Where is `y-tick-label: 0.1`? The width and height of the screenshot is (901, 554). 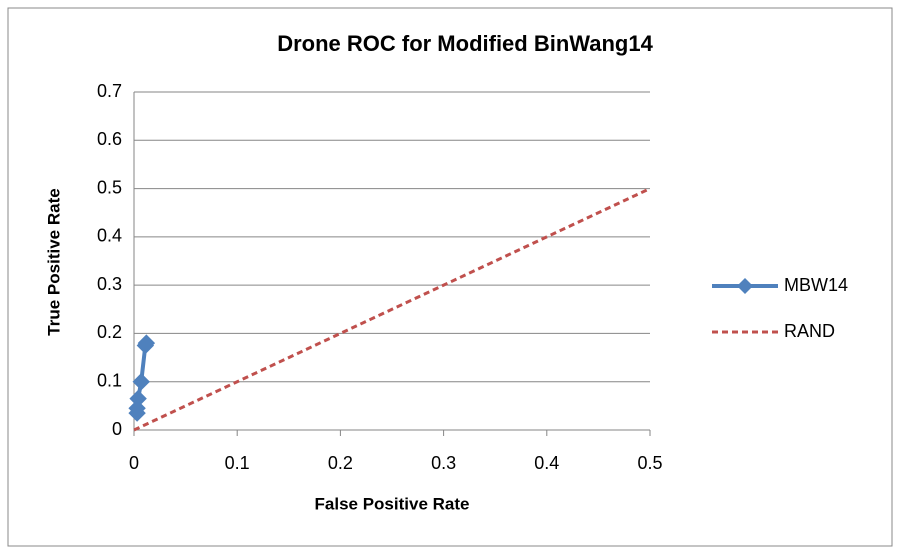 y-tick-label: 0.1 is located at coordinates (109, 380).